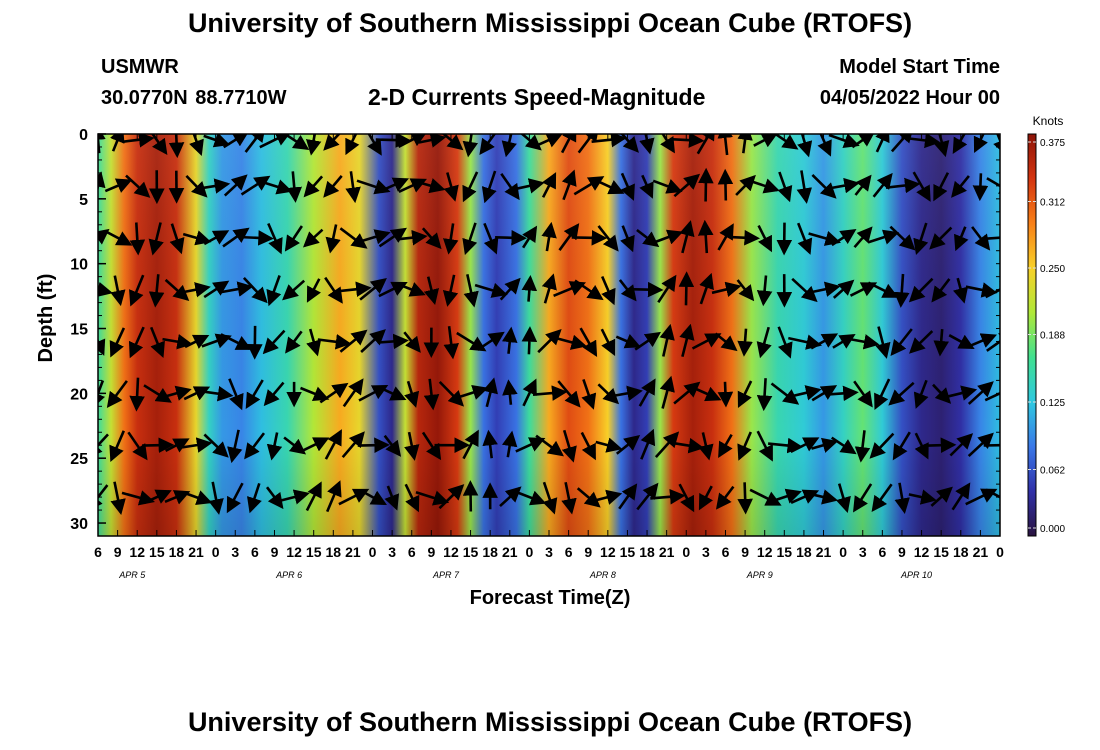 The height and width of the screenshot is (750, 1100). I want to click on model-start-label: Model Start Time, so click(919, 67).